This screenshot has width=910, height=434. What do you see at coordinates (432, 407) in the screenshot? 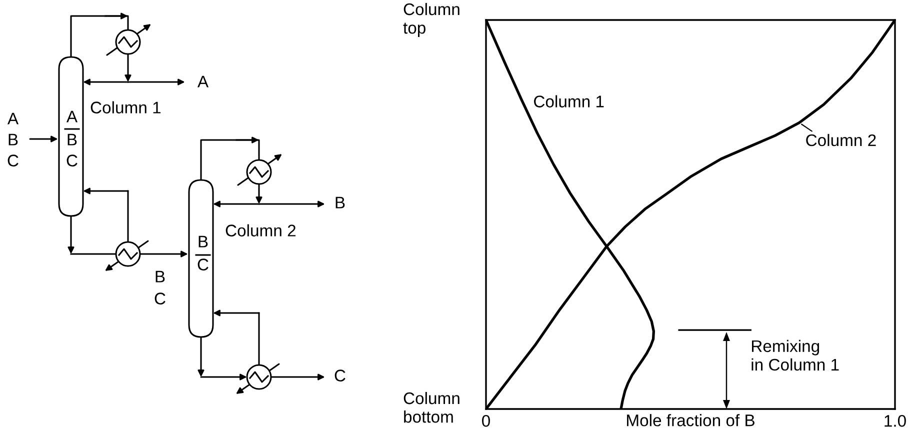
I see `text: Column bottom` at bounding box center [432, 407].